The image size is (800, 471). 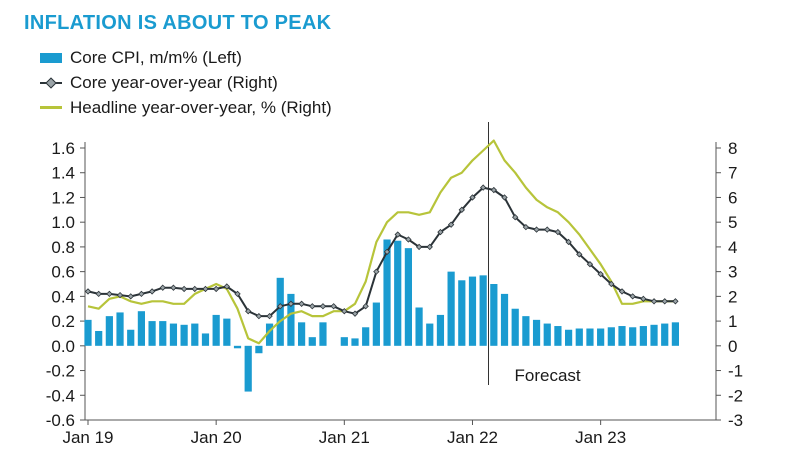 What do you see at coordinates (63, 148) in the screenshot?
I see `y-left-tick-label: 1.6` at bounding box center [63, 148].